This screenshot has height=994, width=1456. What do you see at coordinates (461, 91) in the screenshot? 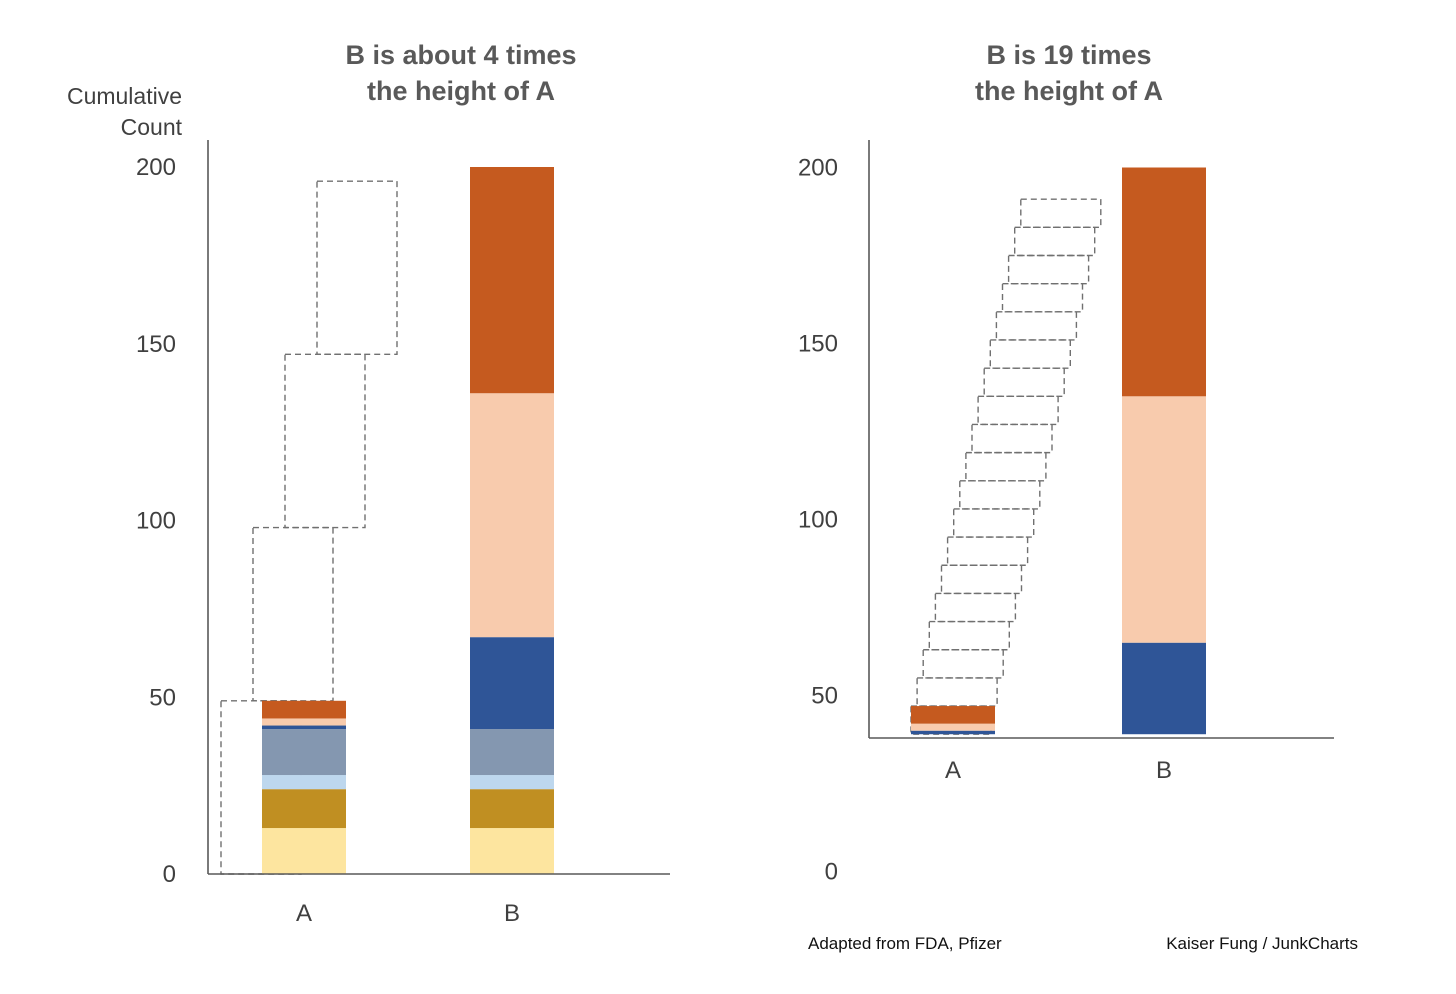
I see `chart-left-title-line-2: the height of A` at bounding box center [461, 91].